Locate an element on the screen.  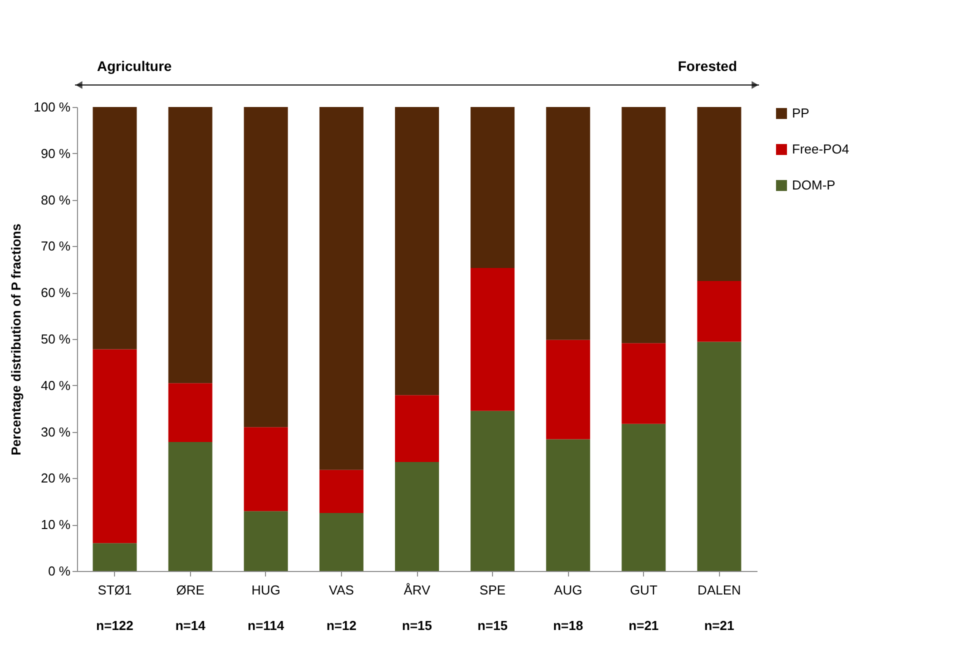
x-tick-label: ÅRV is located at coordinates (417, 590).